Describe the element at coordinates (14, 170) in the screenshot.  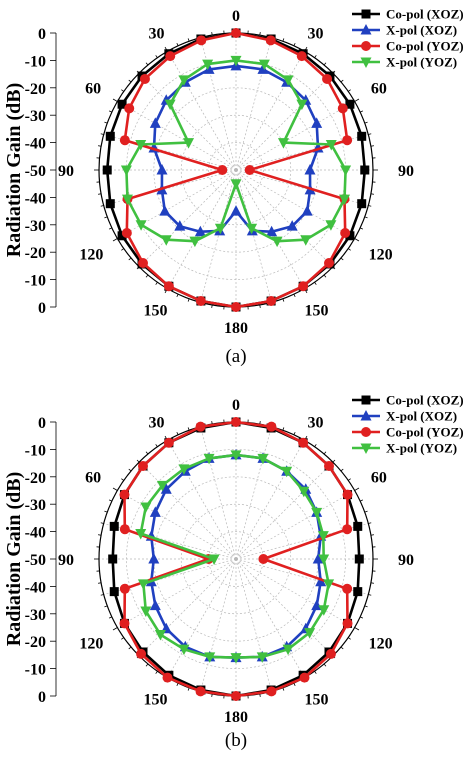
I see `y-axis-label: Radiation Gain (dB)` at that location.